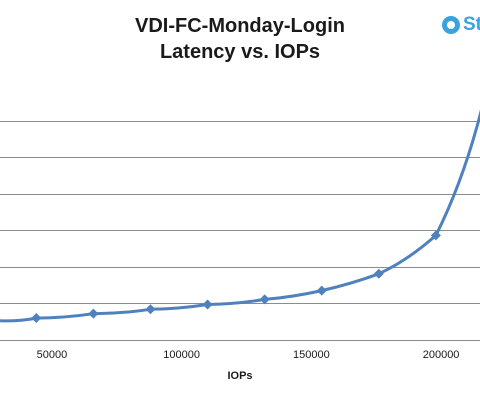  I want to click on chart-title-line2: Latency vs. IOPs, so click(240, 52).